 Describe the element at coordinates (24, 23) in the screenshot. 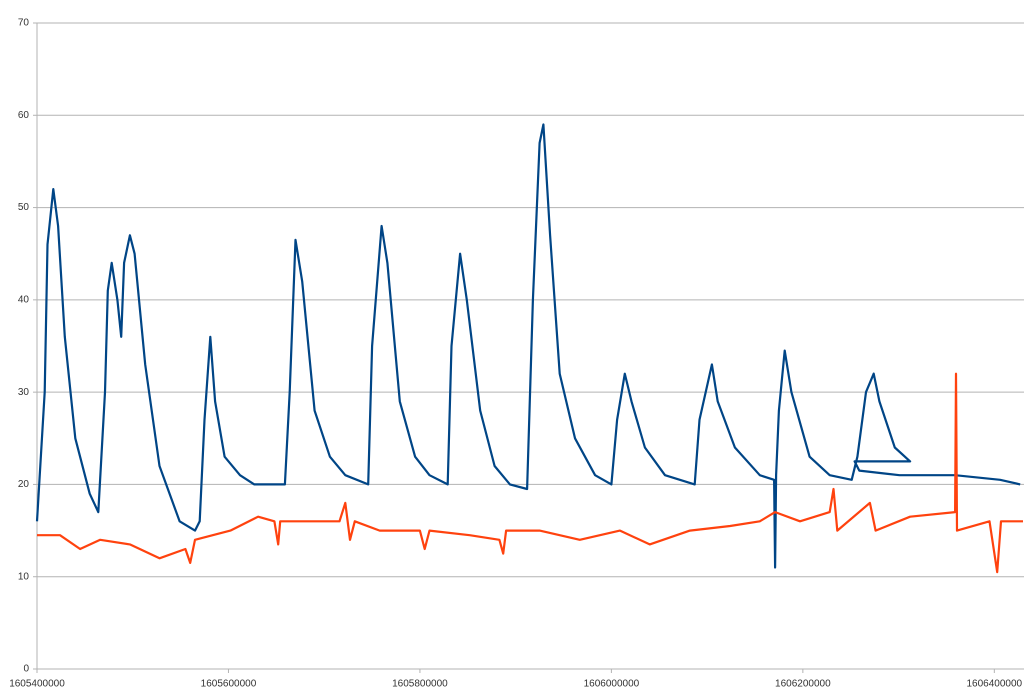

I see `y-tick-label: 70` at that location.